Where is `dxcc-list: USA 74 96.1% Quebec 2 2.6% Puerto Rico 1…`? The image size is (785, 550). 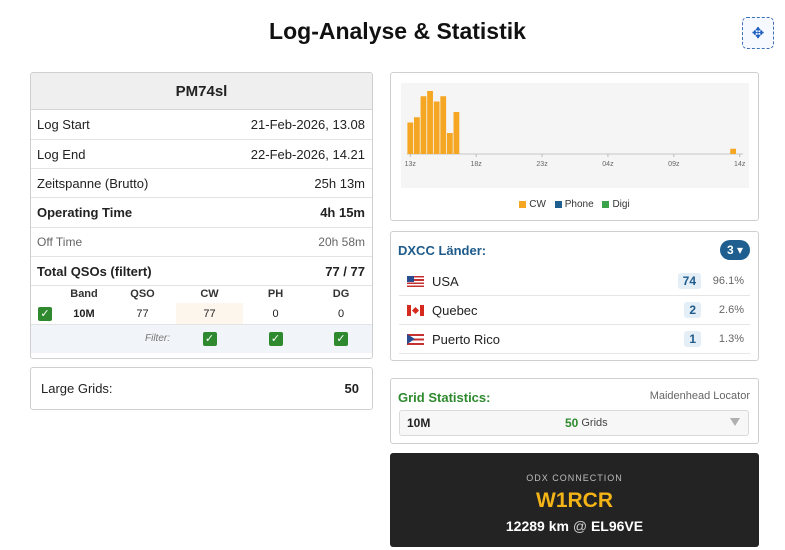
dxcc-list: USA 74 96.1% Quebec 2 2.6% Puerto Rico 1… is located at coordinates (574, 310).